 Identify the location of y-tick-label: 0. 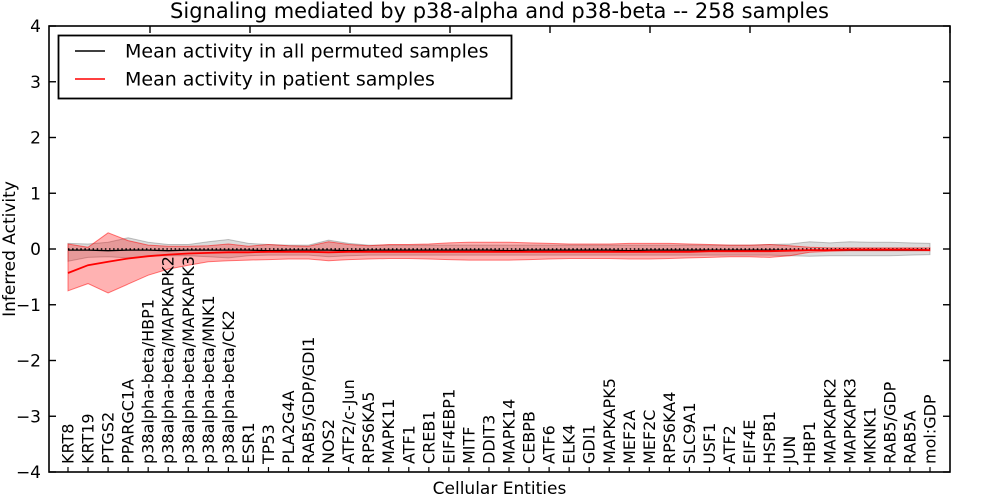
(35, 250).